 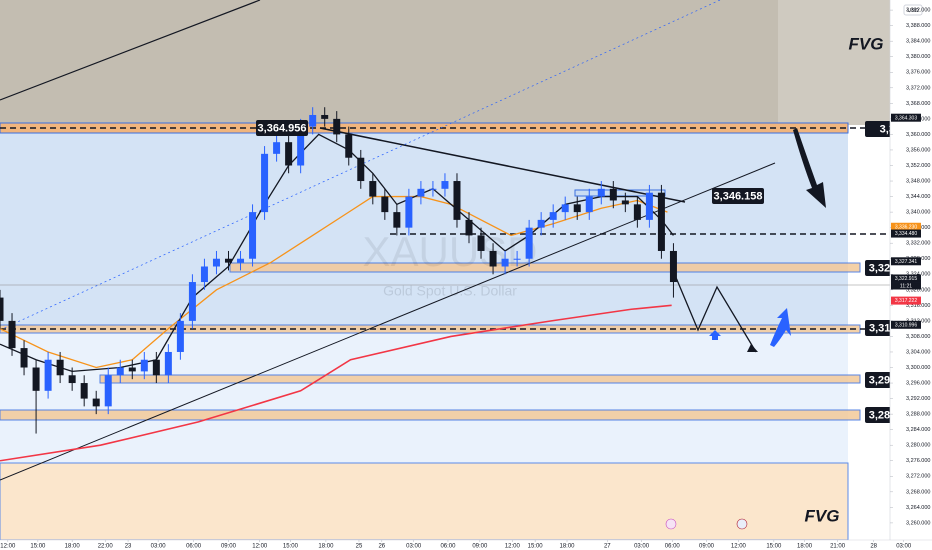 I want to click on countdown-tag, so click(x=906, y=286).